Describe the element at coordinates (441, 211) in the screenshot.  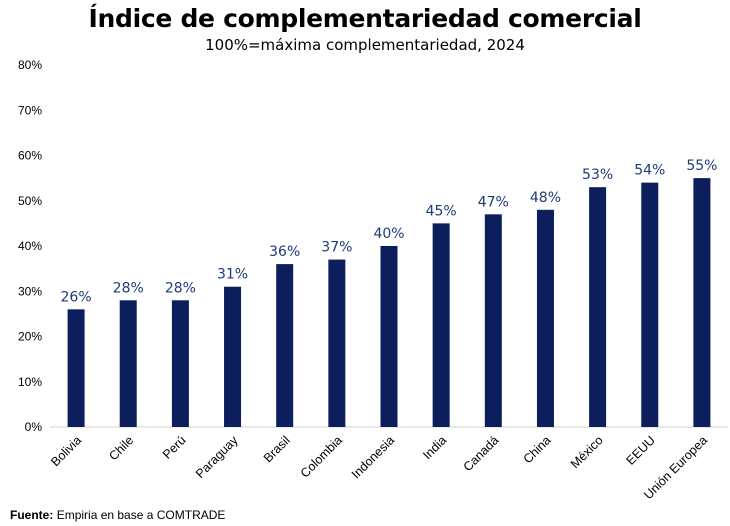
I see `data-label: 45%` at that location.